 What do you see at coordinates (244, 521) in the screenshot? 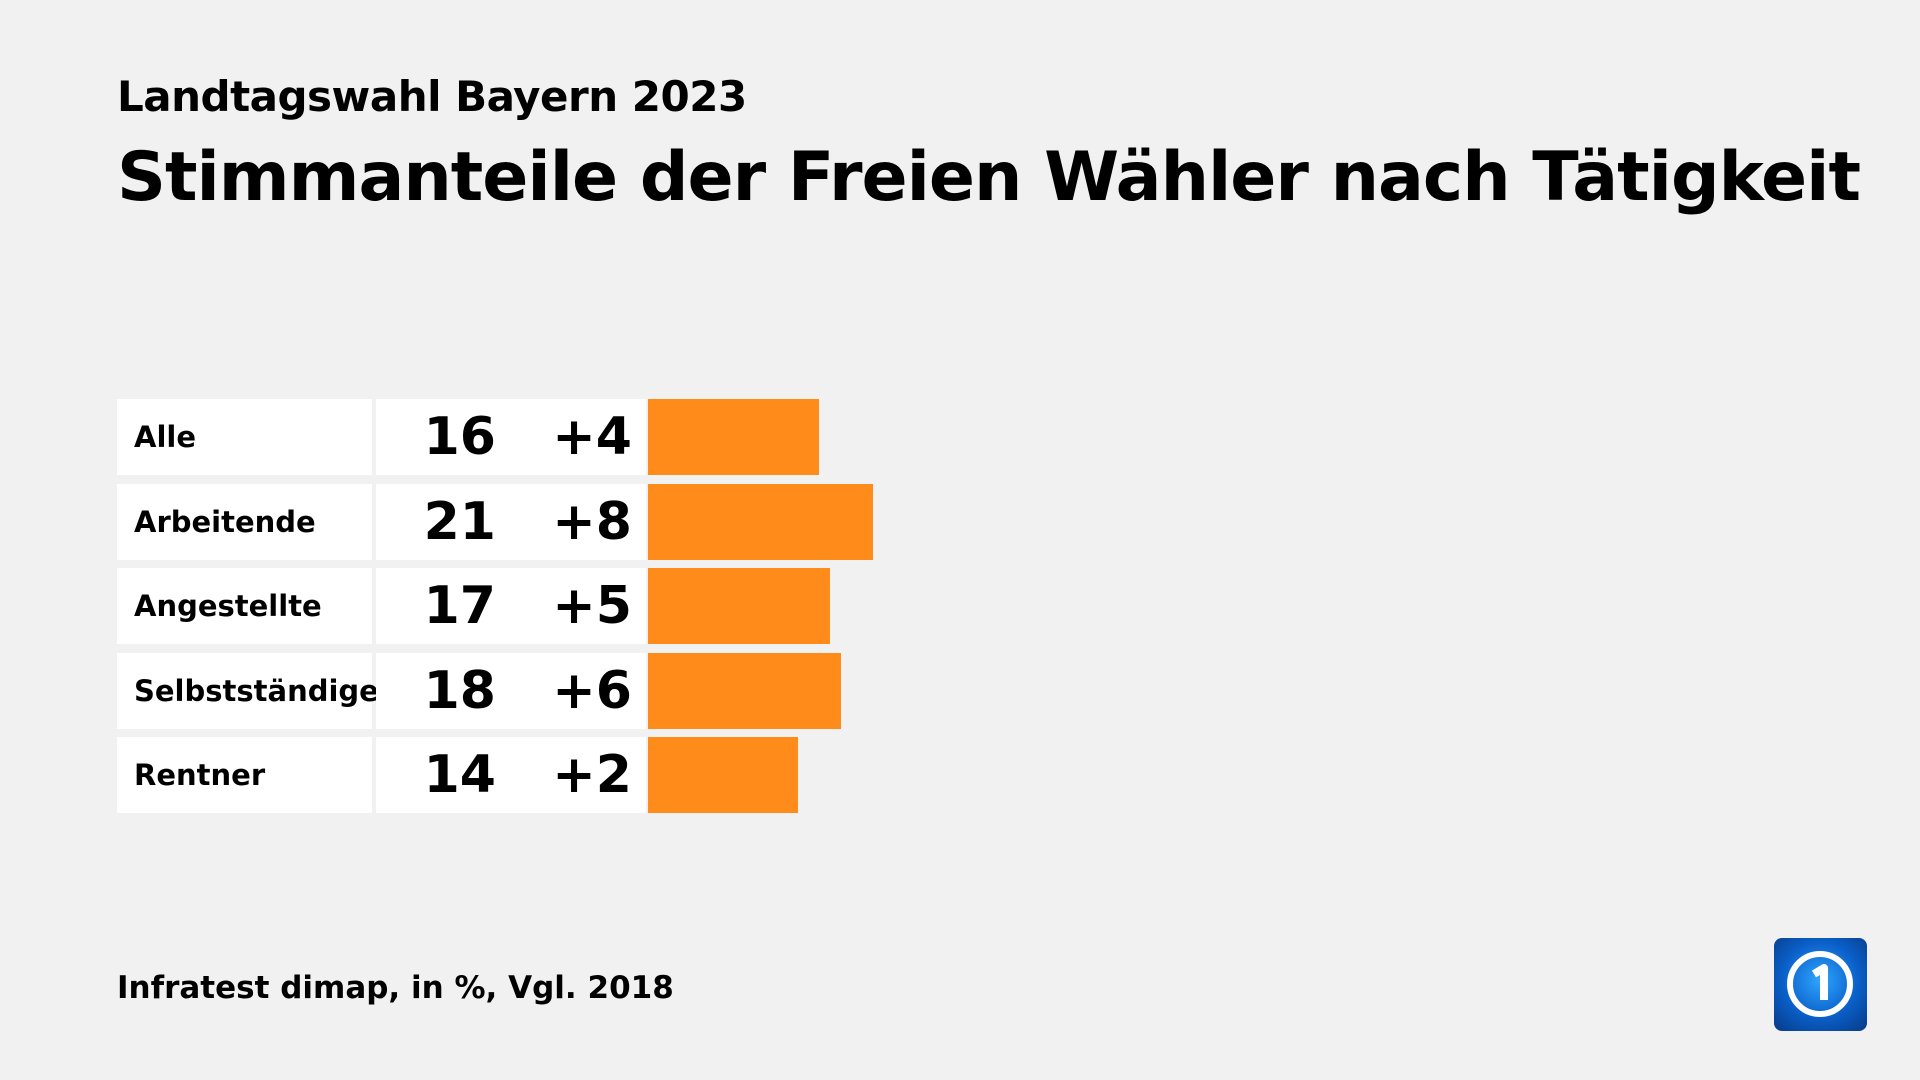
I see `category-label: Arbeitende` at bounding box center [244, 521].